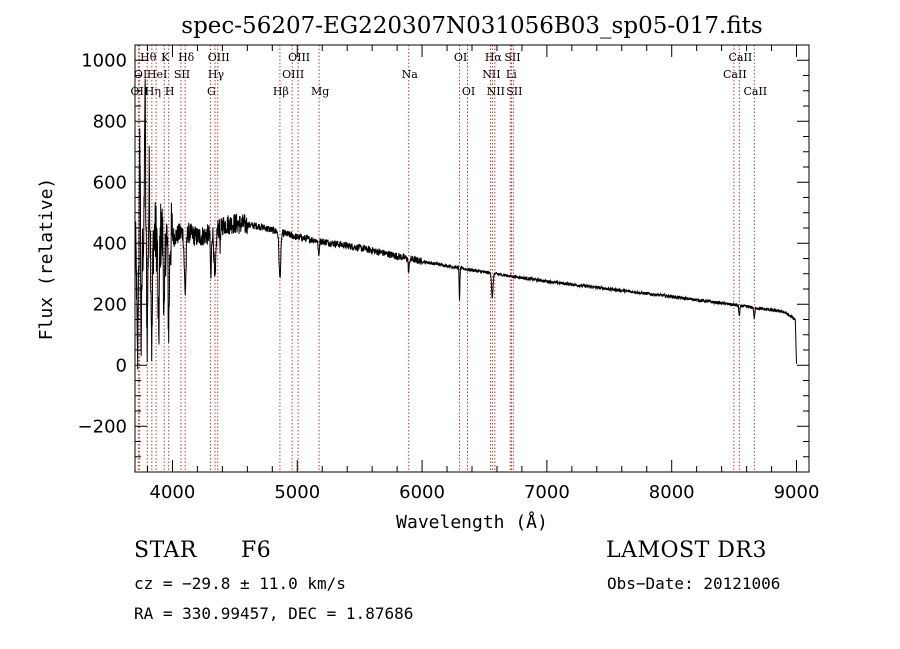  Describe the element at coordinates (491, 74) in the screenshot. I see `line-label-19: NII` at that location.